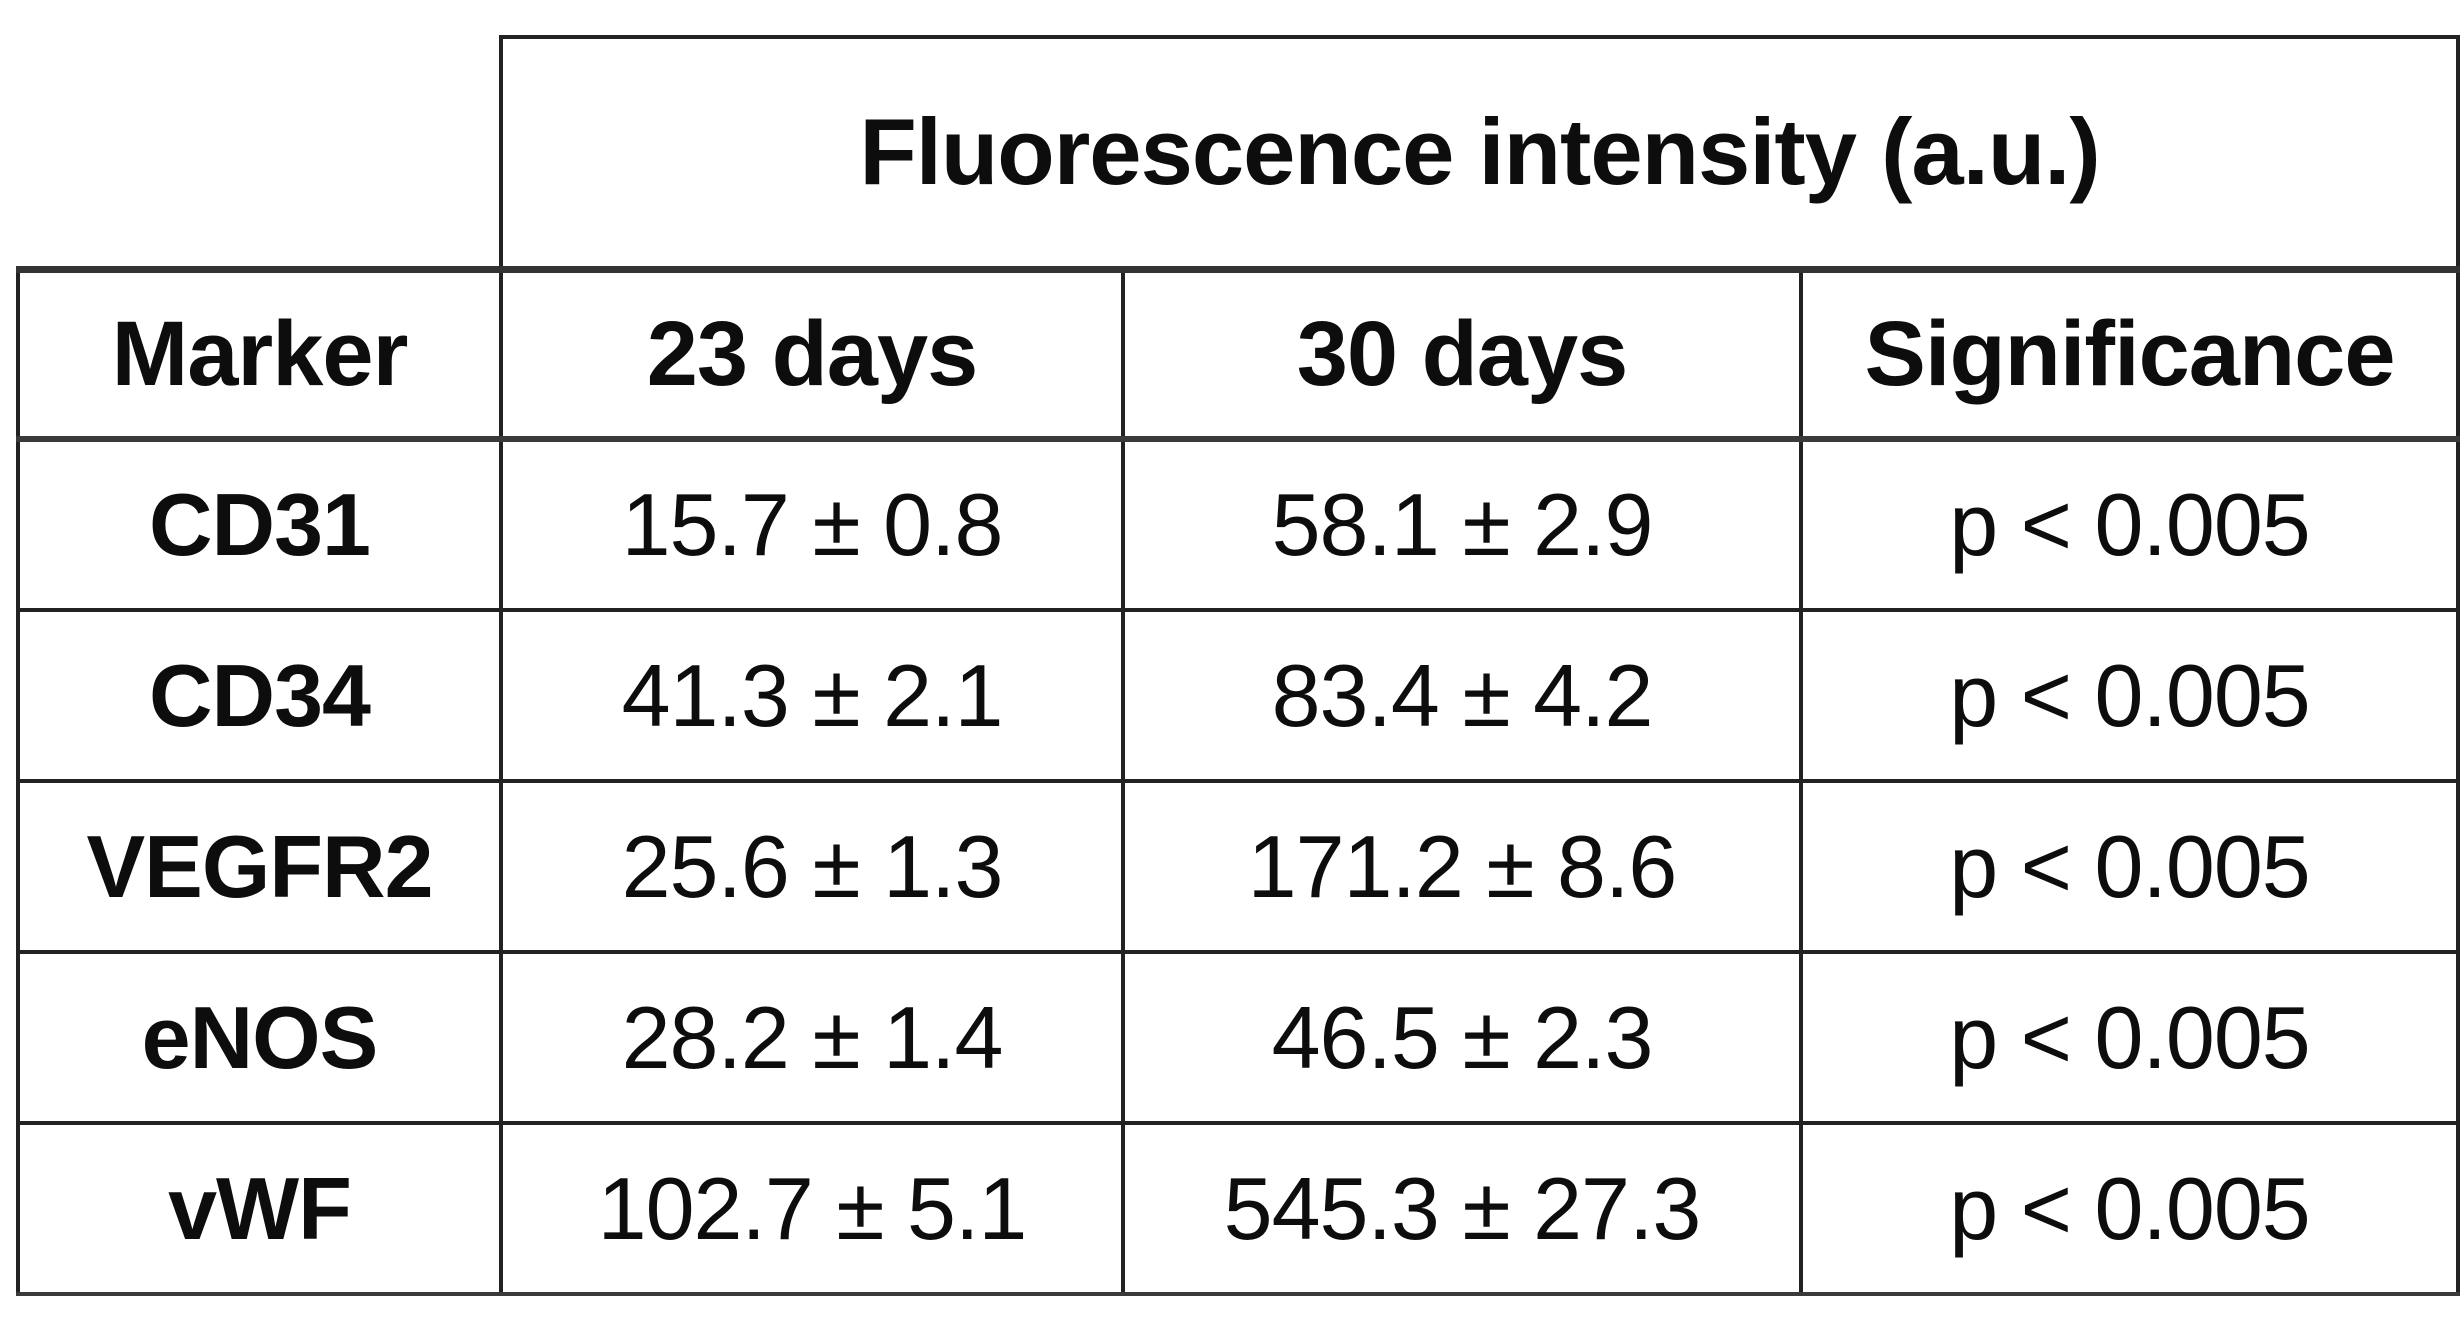 This screenshot has width=2464, height=1342. Describe the element at coordinates (812, 1208) in the screenshot. I see `value-23-days: 102.7 ± 5.1` at that location.